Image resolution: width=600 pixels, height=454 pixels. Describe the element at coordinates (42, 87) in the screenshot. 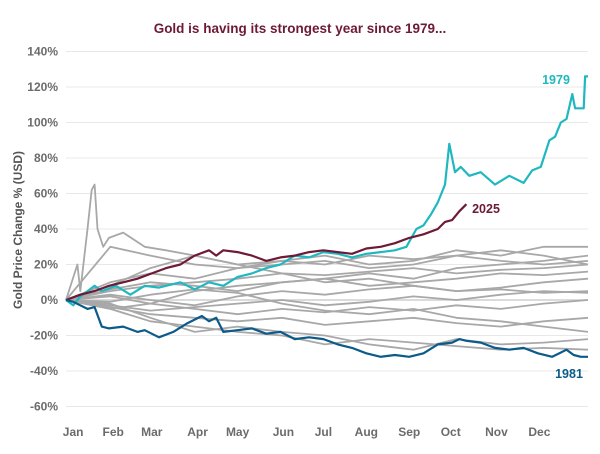

I see `y-tick-label: 120%` at that location.